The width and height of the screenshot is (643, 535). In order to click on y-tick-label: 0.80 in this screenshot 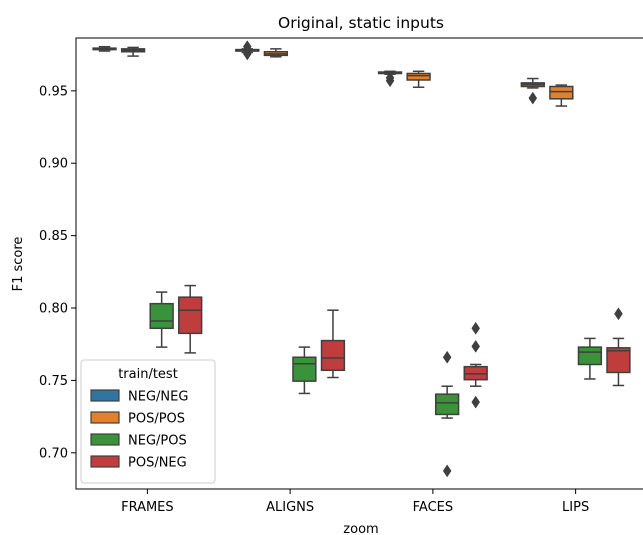, I will do `click(53, 309)`.